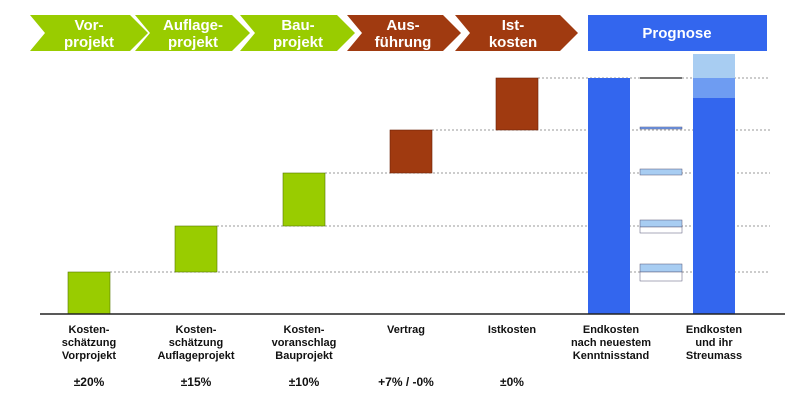 Image resolution: width=794 pixels, height=404 pixels. I want to click on prognose-label: Prognose, so click(676, 33).